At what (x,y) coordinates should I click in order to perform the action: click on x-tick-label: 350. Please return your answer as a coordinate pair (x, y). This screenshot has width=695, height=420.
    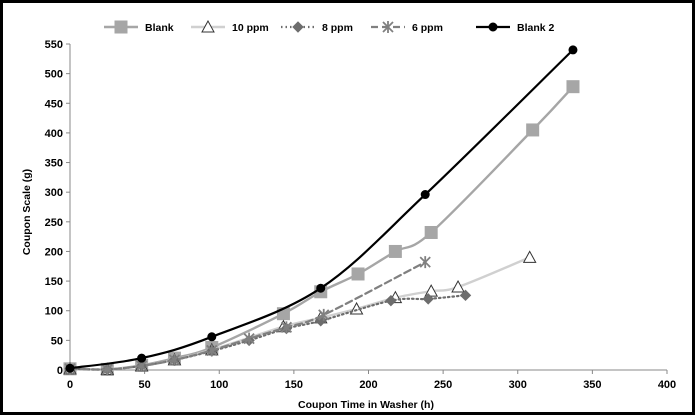
    Looking at the image, I should click on (592, 385).